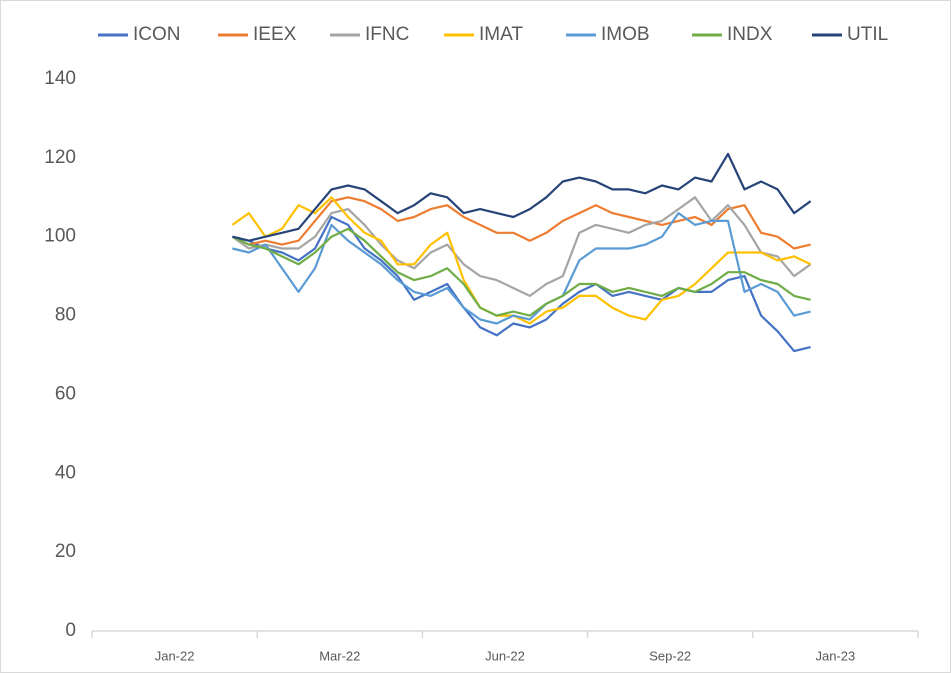  Describe the element at coordinates (65, 393) in the screenshot. I see `y-tick-label: 60` at that location.